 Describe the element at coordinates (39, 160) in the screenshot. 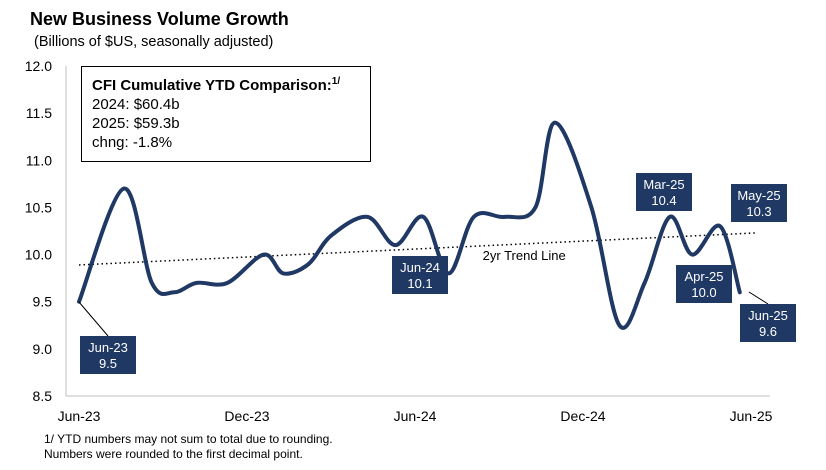

I see `y-tick-label: 11.0` at that location.